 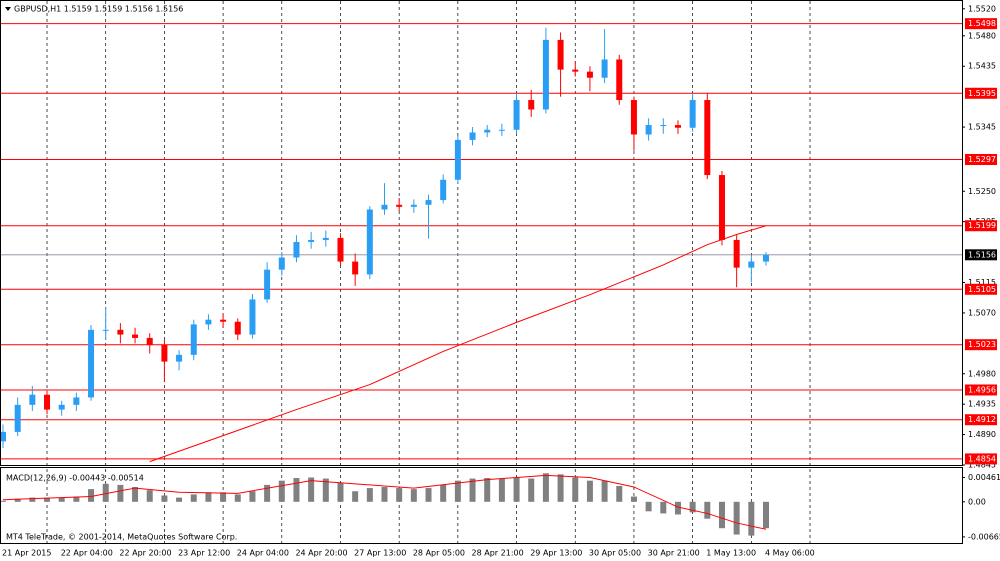 I want to click on y-tick-label: 1.4890, so click(x=982, y=434).